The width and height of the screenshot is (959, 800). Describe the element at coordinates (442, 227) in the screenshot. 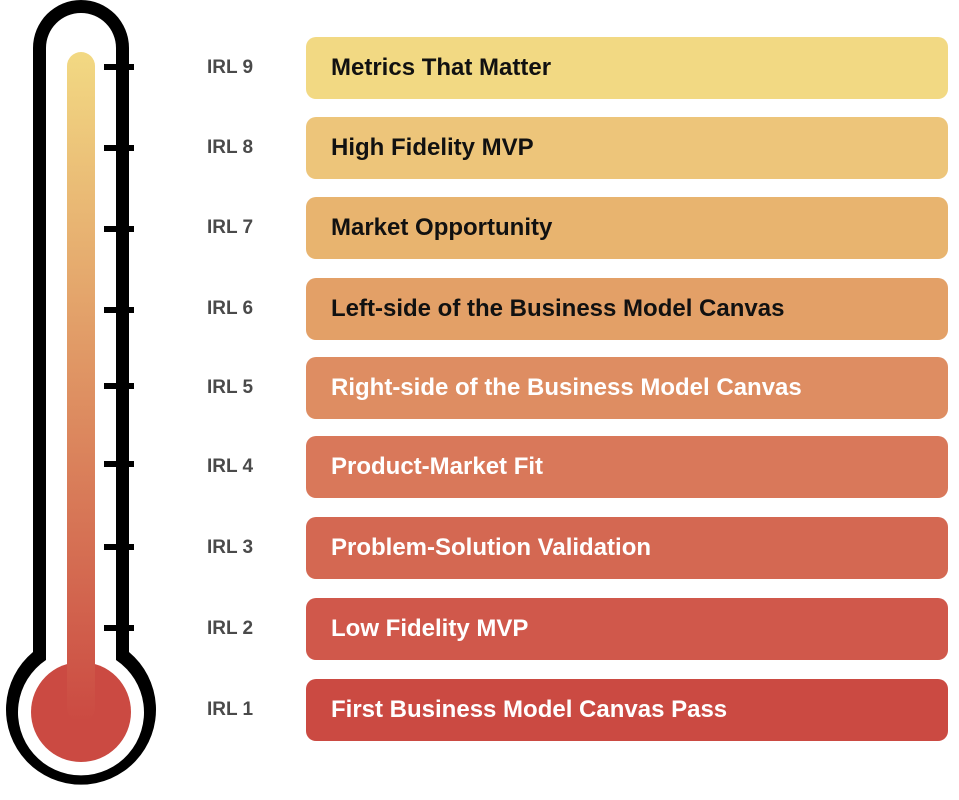

I see `irl-level-title: Market Opportunity` at that location.